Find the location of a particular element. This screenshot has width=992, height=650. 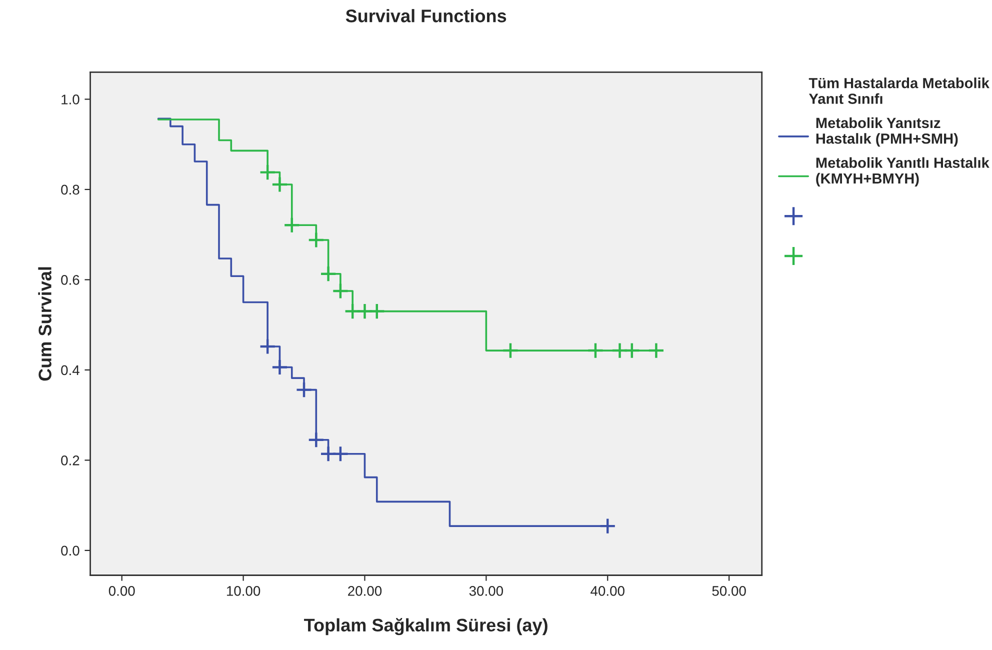

x-axis-title: Toplam Sağkalım Süresi (ay) is located at coordinates (426, 627).